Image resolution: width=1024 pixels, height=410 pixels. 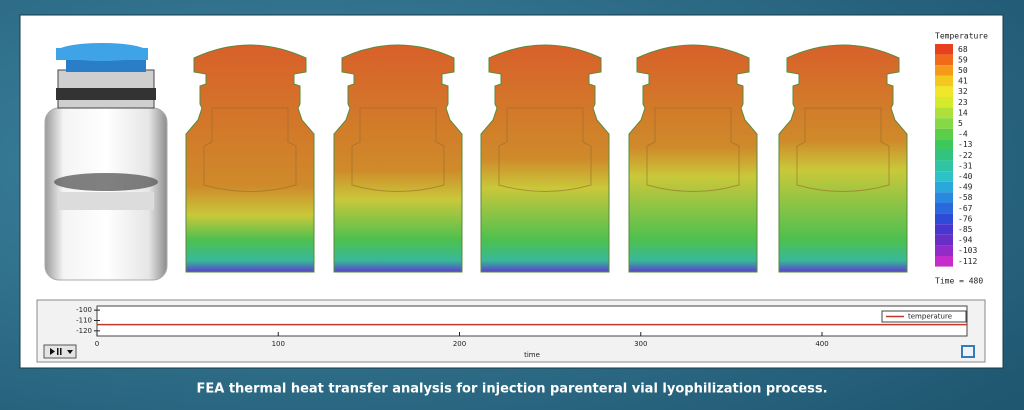 I want to click on scale-label: 68, so click(x=963, y=49).